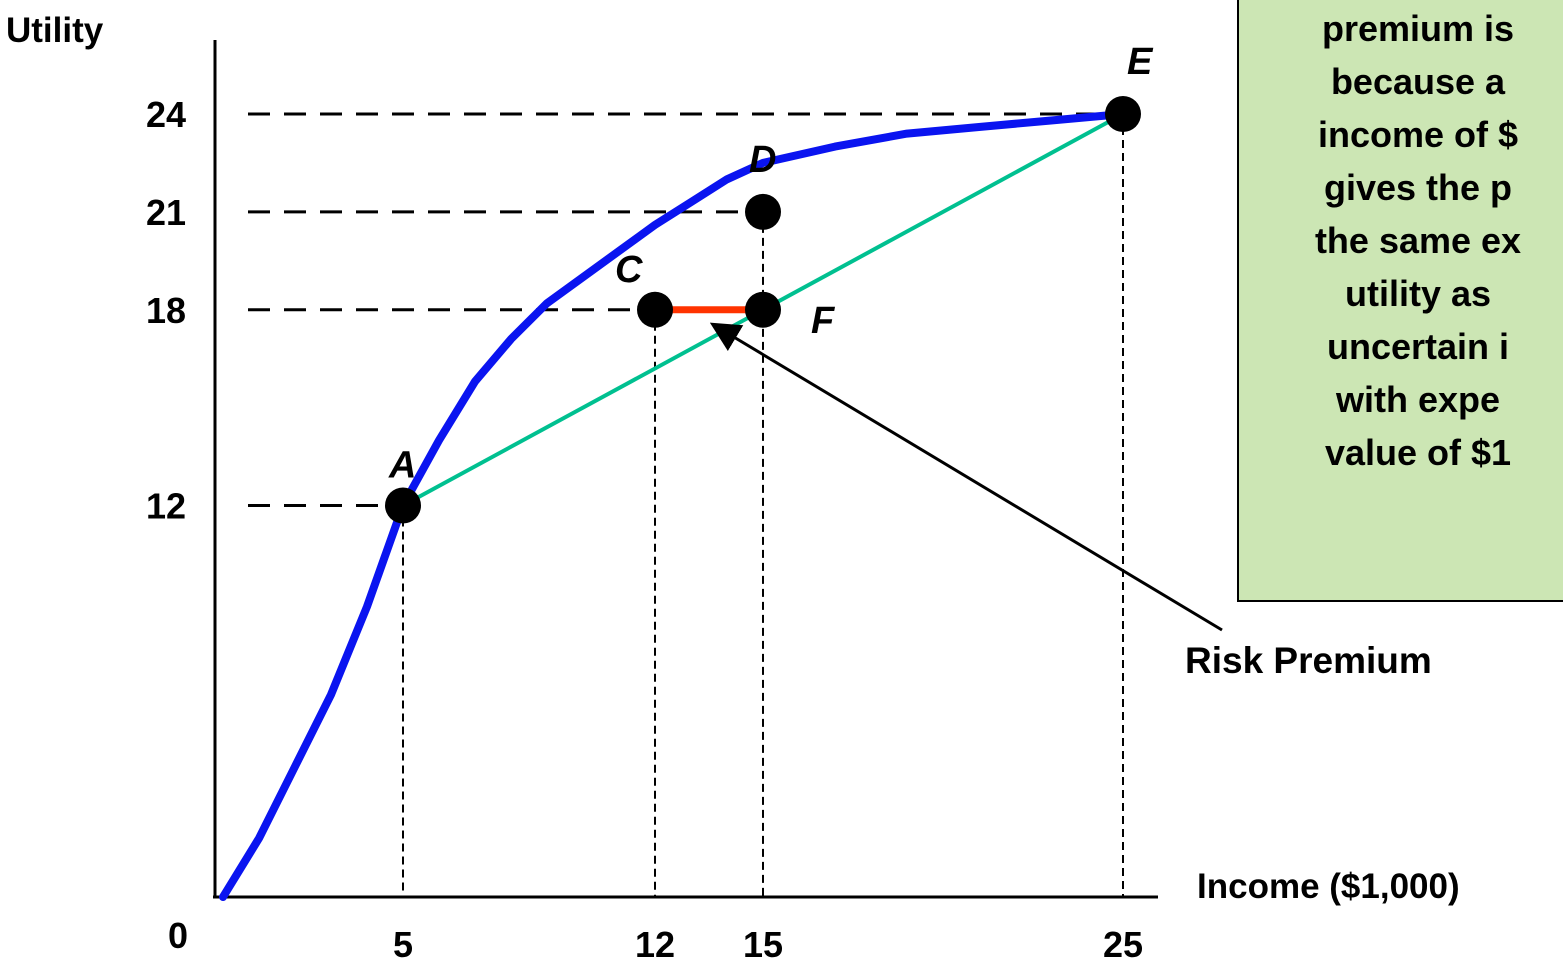  I want to click on point-f-marker, so click(763, 309).